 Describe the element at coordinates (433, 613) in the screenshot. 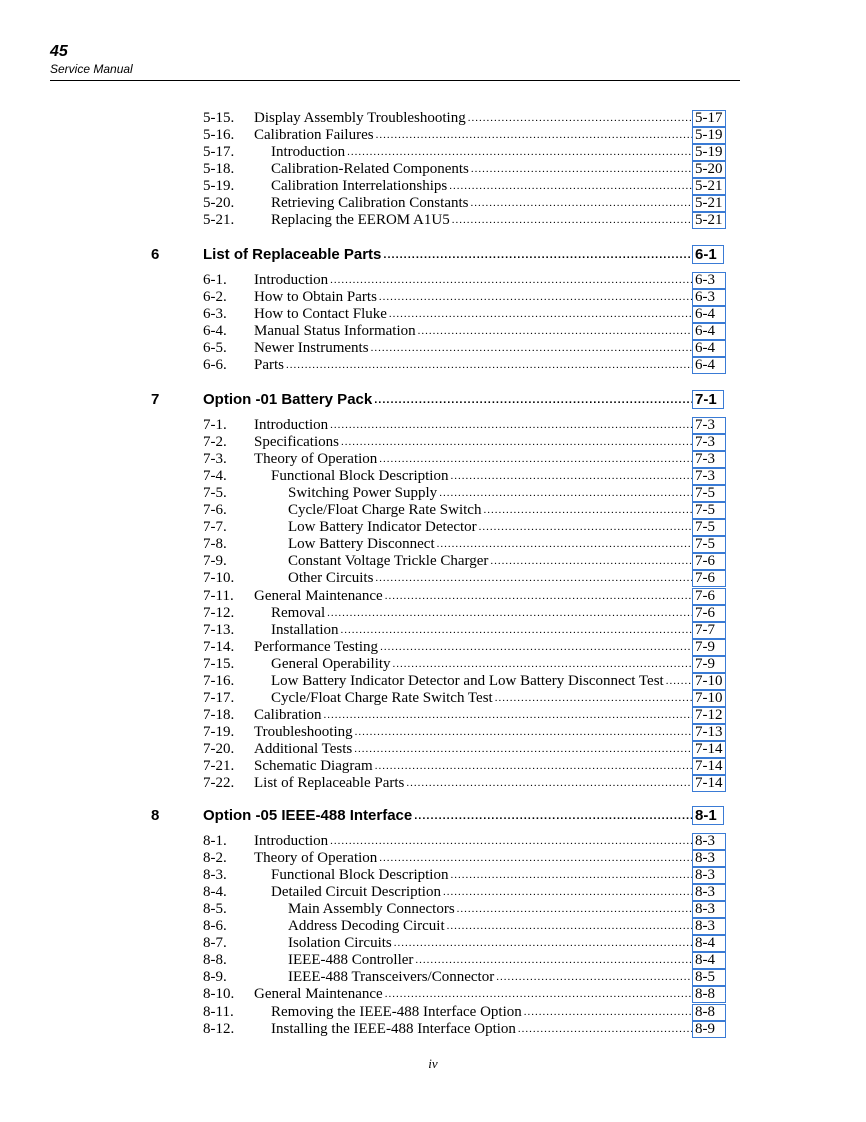

I see `toc-entry: 7-12. Removal 7-6` at that location.